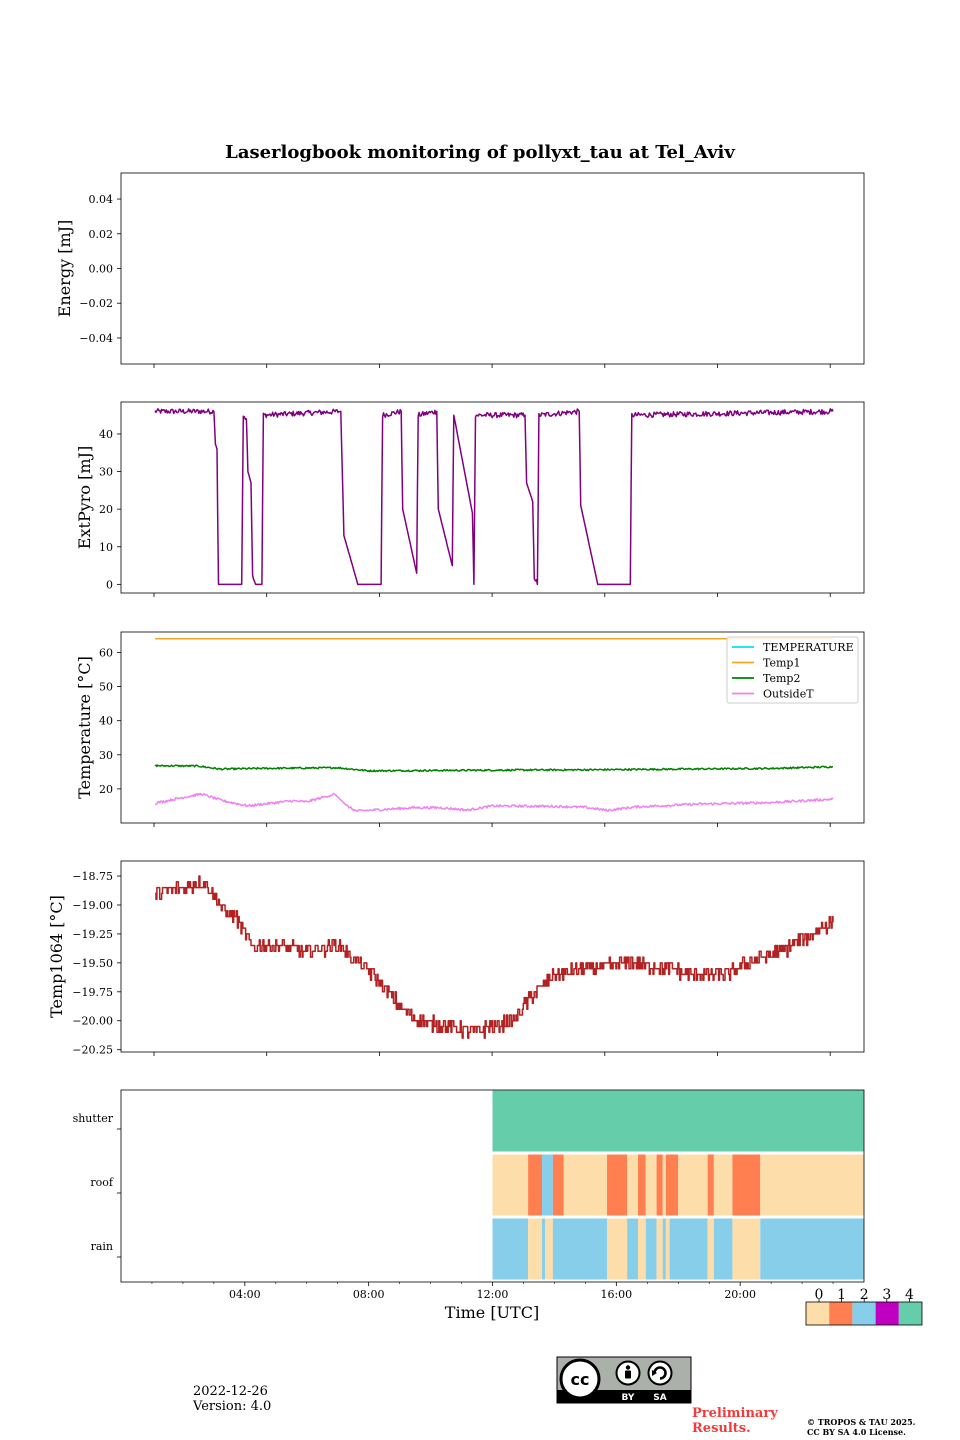  Describe the element at coordinates (101, 269) in the screenshot. I see `ytick-label: 0.00` at that location.